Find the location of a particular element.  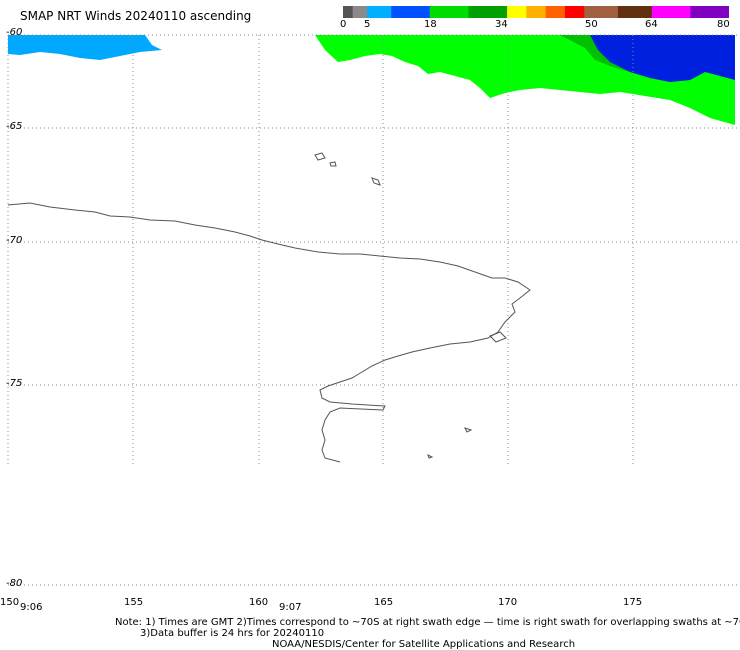

swath-time-2: 9:07 is located at coordinates (290, 607).